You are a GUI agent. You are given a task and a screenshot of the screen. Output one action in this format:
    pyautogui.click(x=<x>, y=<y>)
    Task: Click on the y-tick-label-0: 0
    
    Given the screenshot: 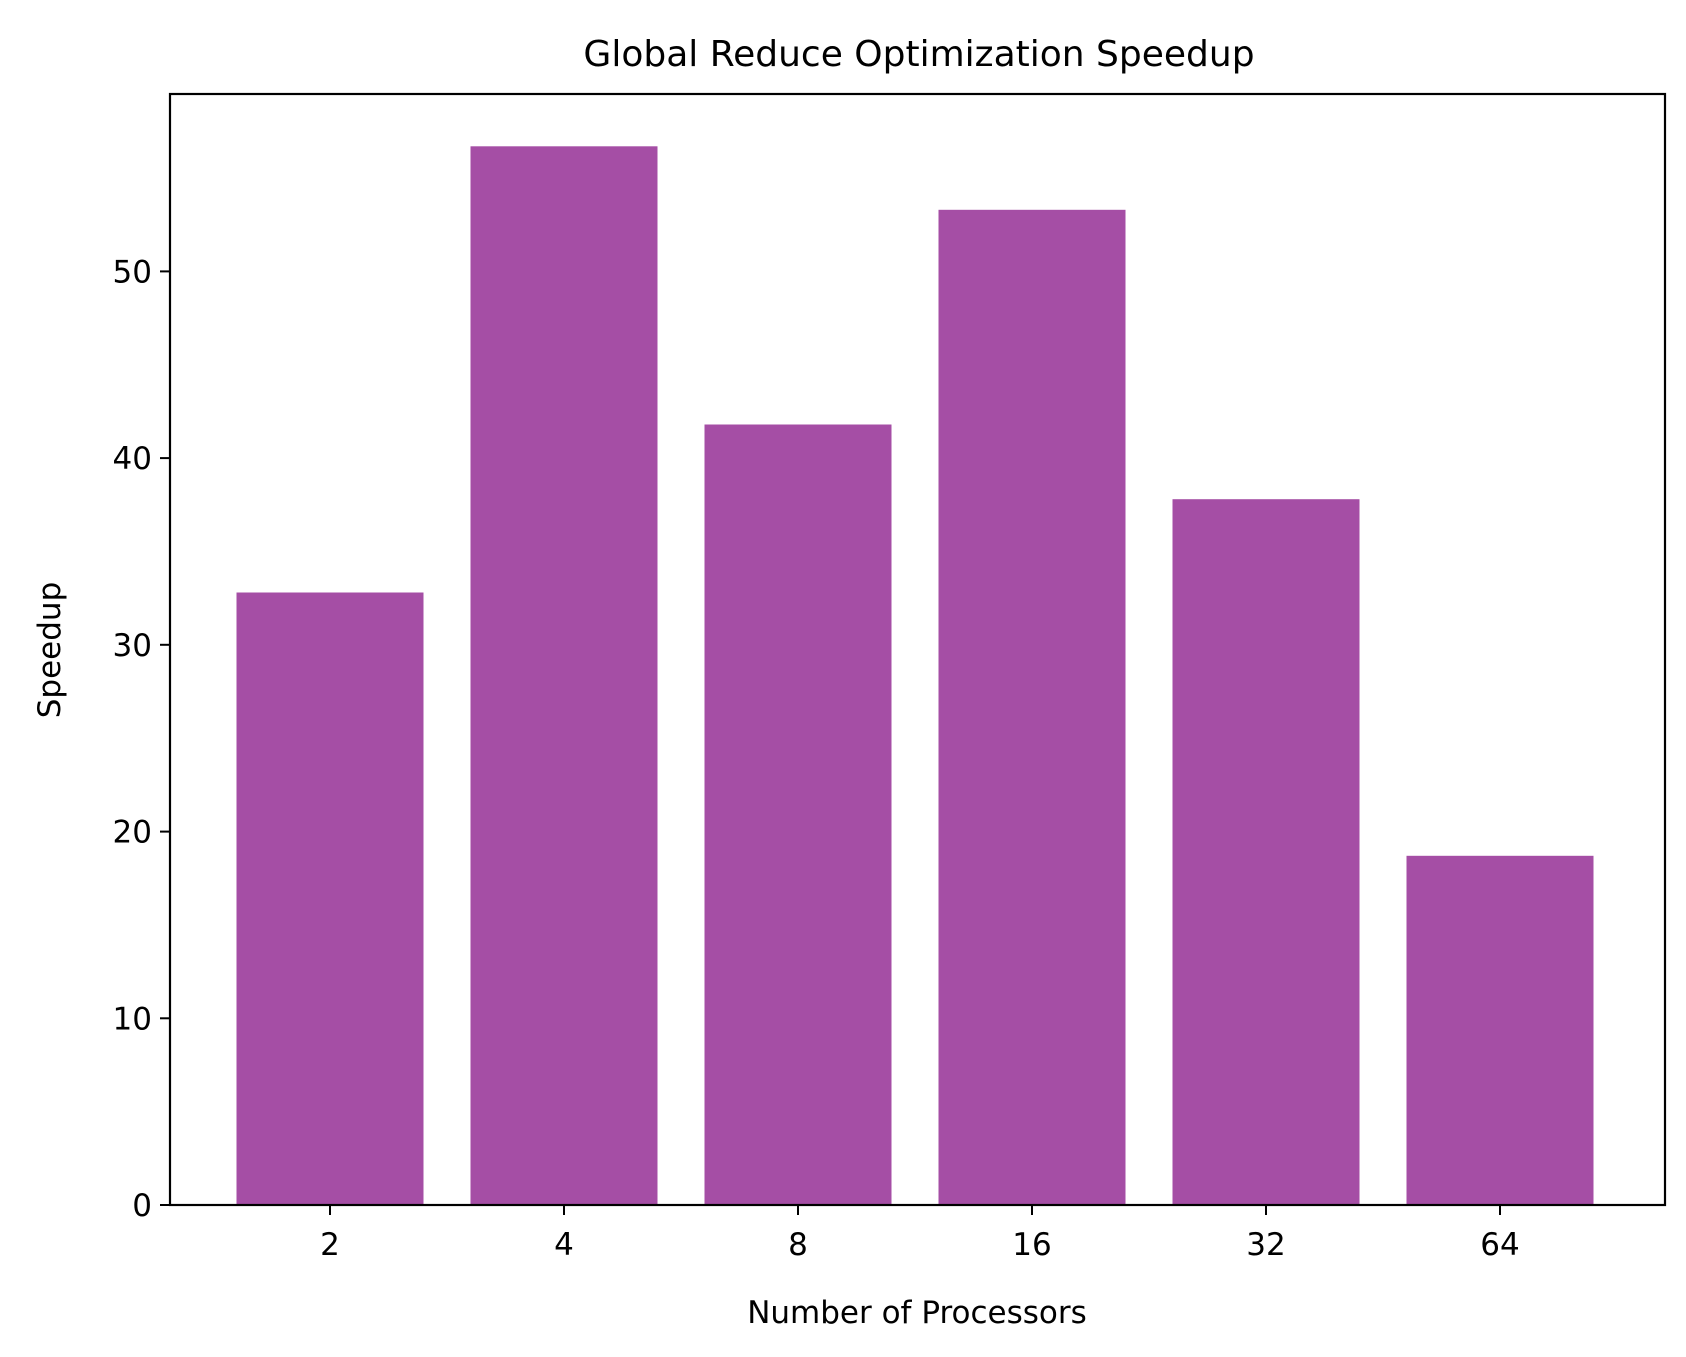 What is the action you would take?
    pyautogui.click(x=142, y=1206)
    